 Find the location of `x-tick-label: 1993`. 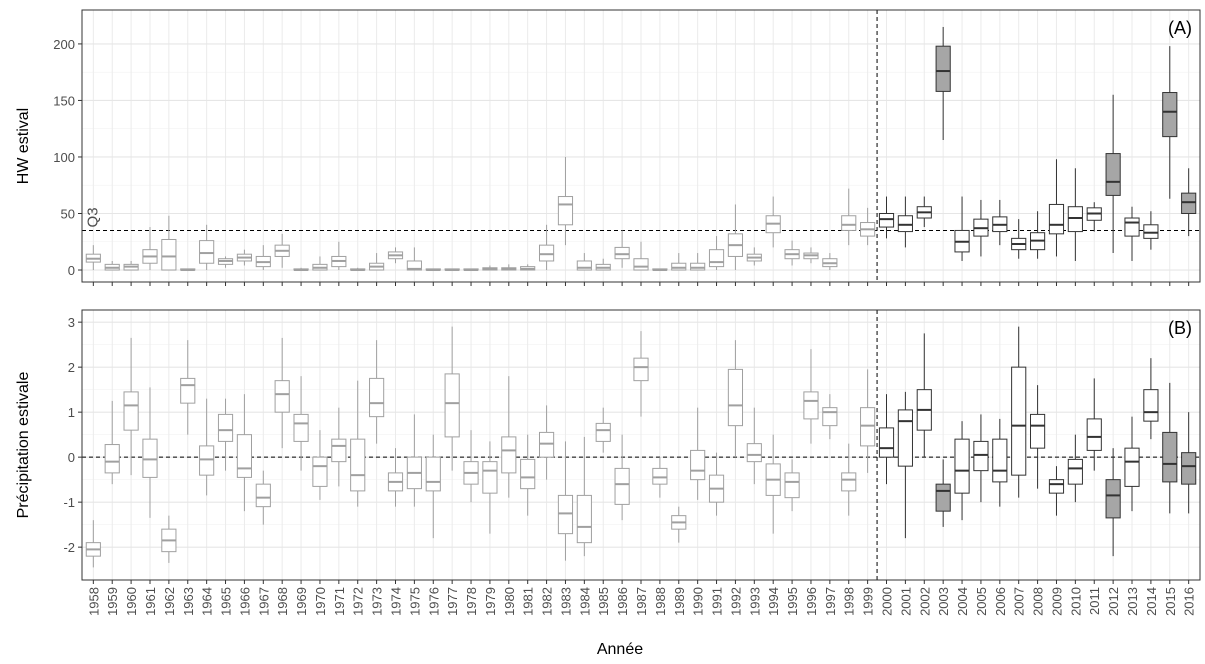

x-tick-label: 1993 is located at coordinates (754, 601).